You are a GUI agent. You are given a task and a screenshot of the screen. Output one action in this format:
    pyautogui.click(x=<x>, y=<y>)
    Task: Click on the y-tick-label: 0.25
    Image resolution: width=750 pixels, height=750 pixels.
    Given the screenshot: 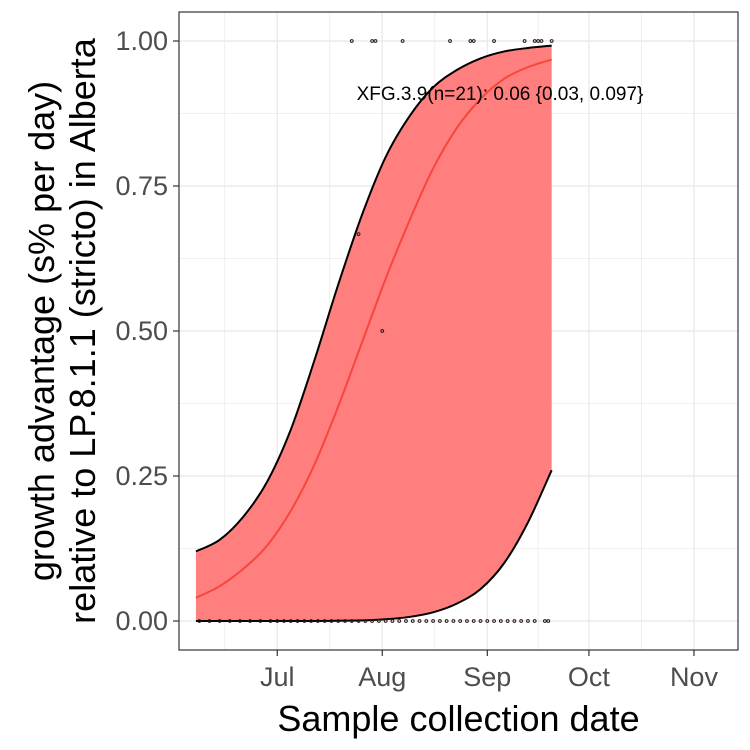 What is the action you would take?
    pyautogui.click(x=141, y=476)
    